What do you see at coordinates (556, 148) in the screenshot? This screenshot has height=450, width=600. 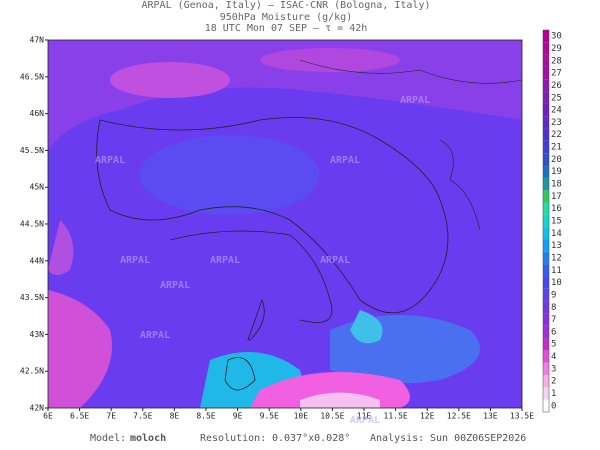 I see `colorbar-label: 21` at bounding box center [556, 148].